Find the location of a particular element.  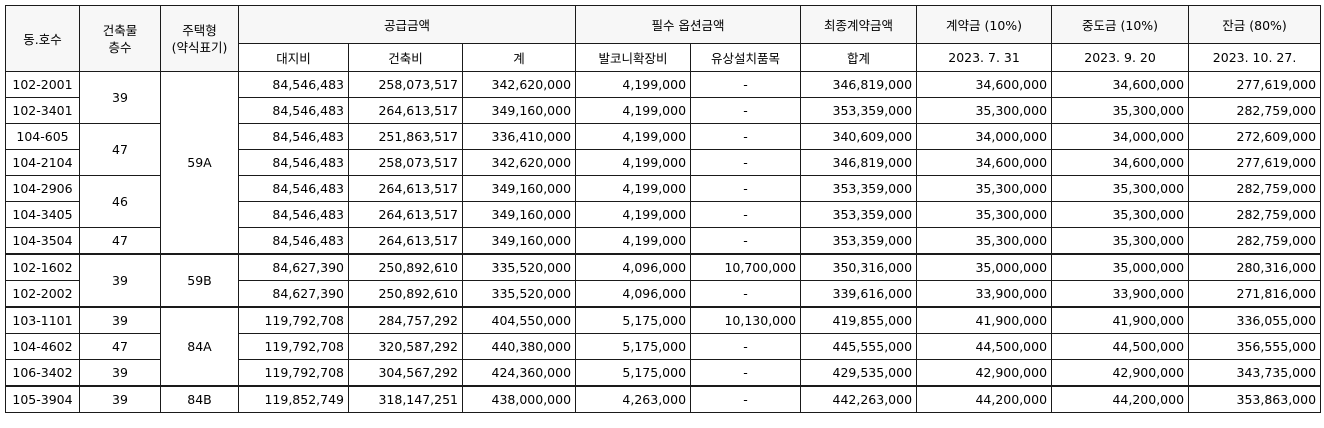

middle-cell: 33,900,000 is located at coordinates (1120, 294).